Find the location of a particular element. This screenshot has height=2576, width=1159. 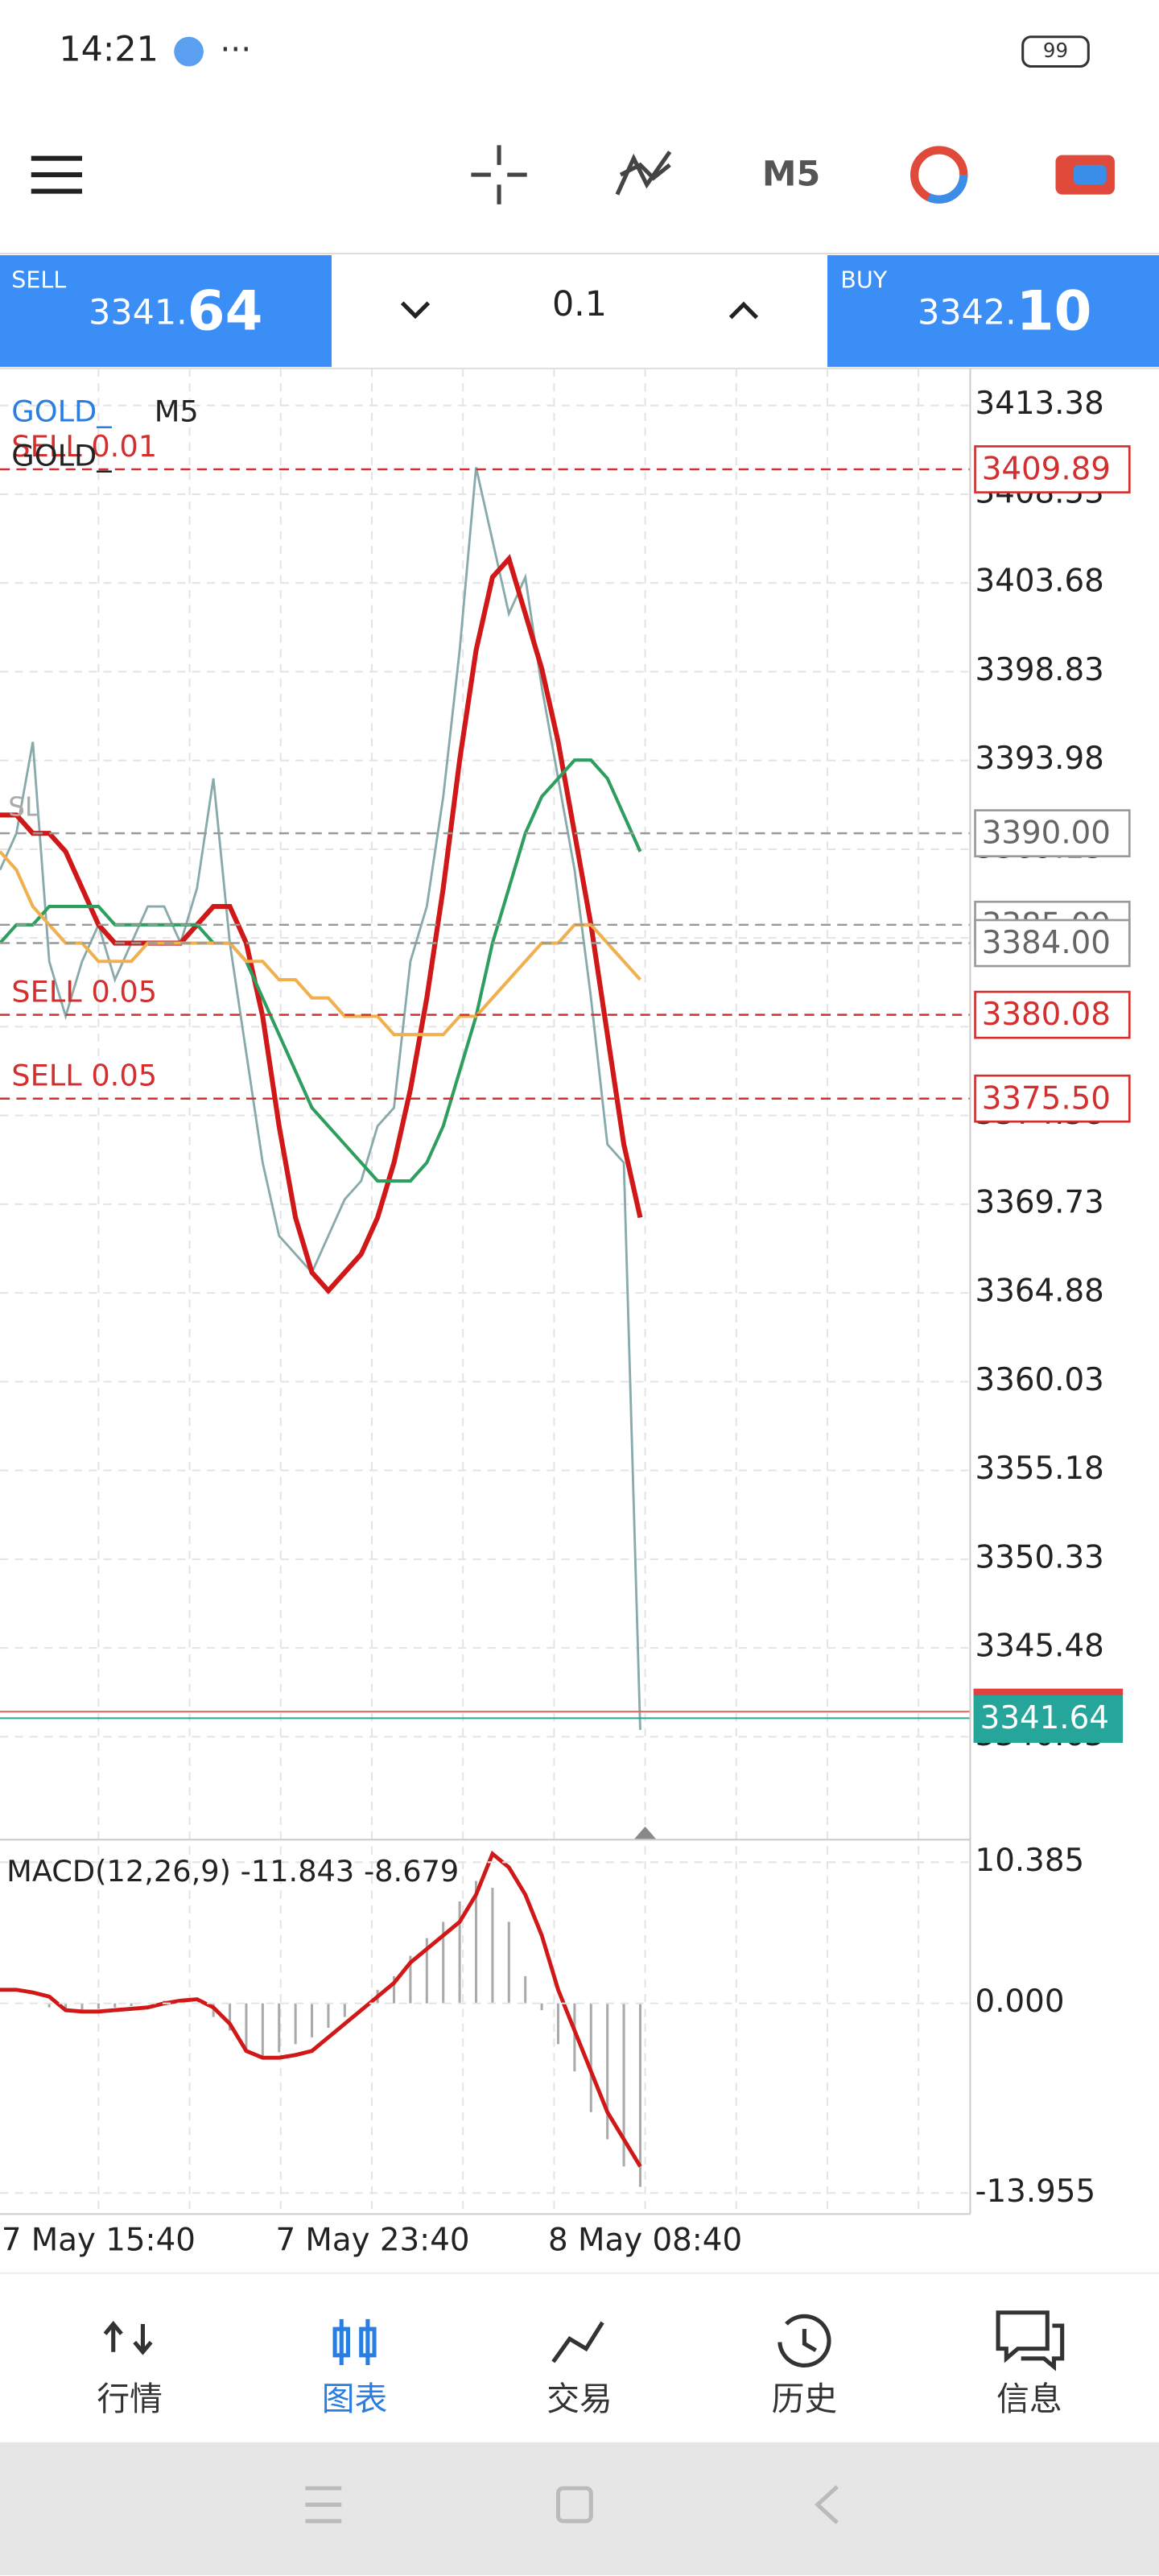

macd-pane: 10.385 0.000 -13.955 is located at coordinates (547, 2026).